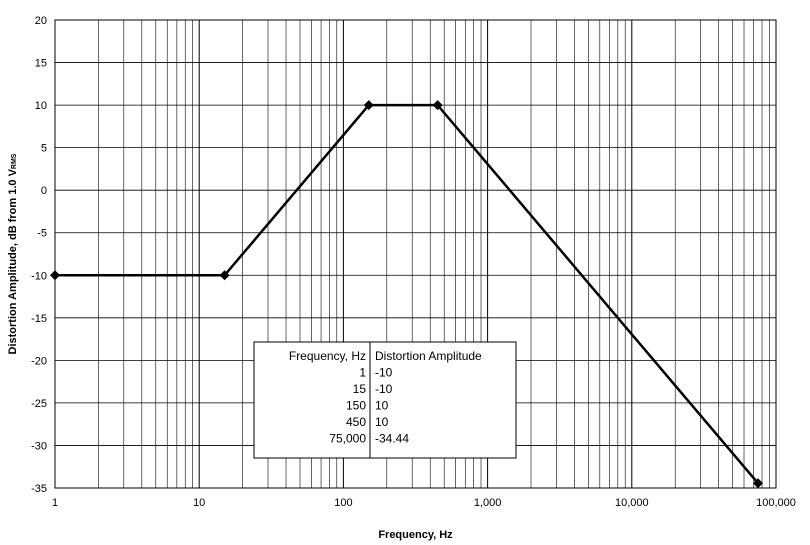 This screenshot has height=545, width=810. I want to click on x-tick-labels: 1 10 100 1,000 10,000 100,000, so click(424, 503).